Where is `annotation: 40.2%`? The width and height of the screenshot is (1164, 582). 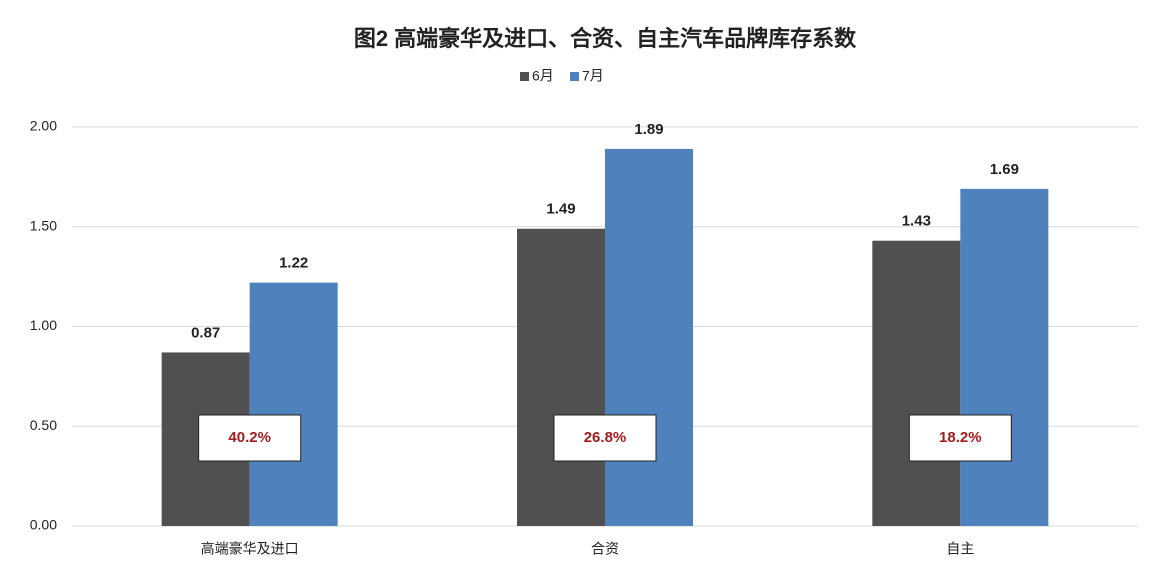 annotation: 40.2% is located at coordinates (249, 437).